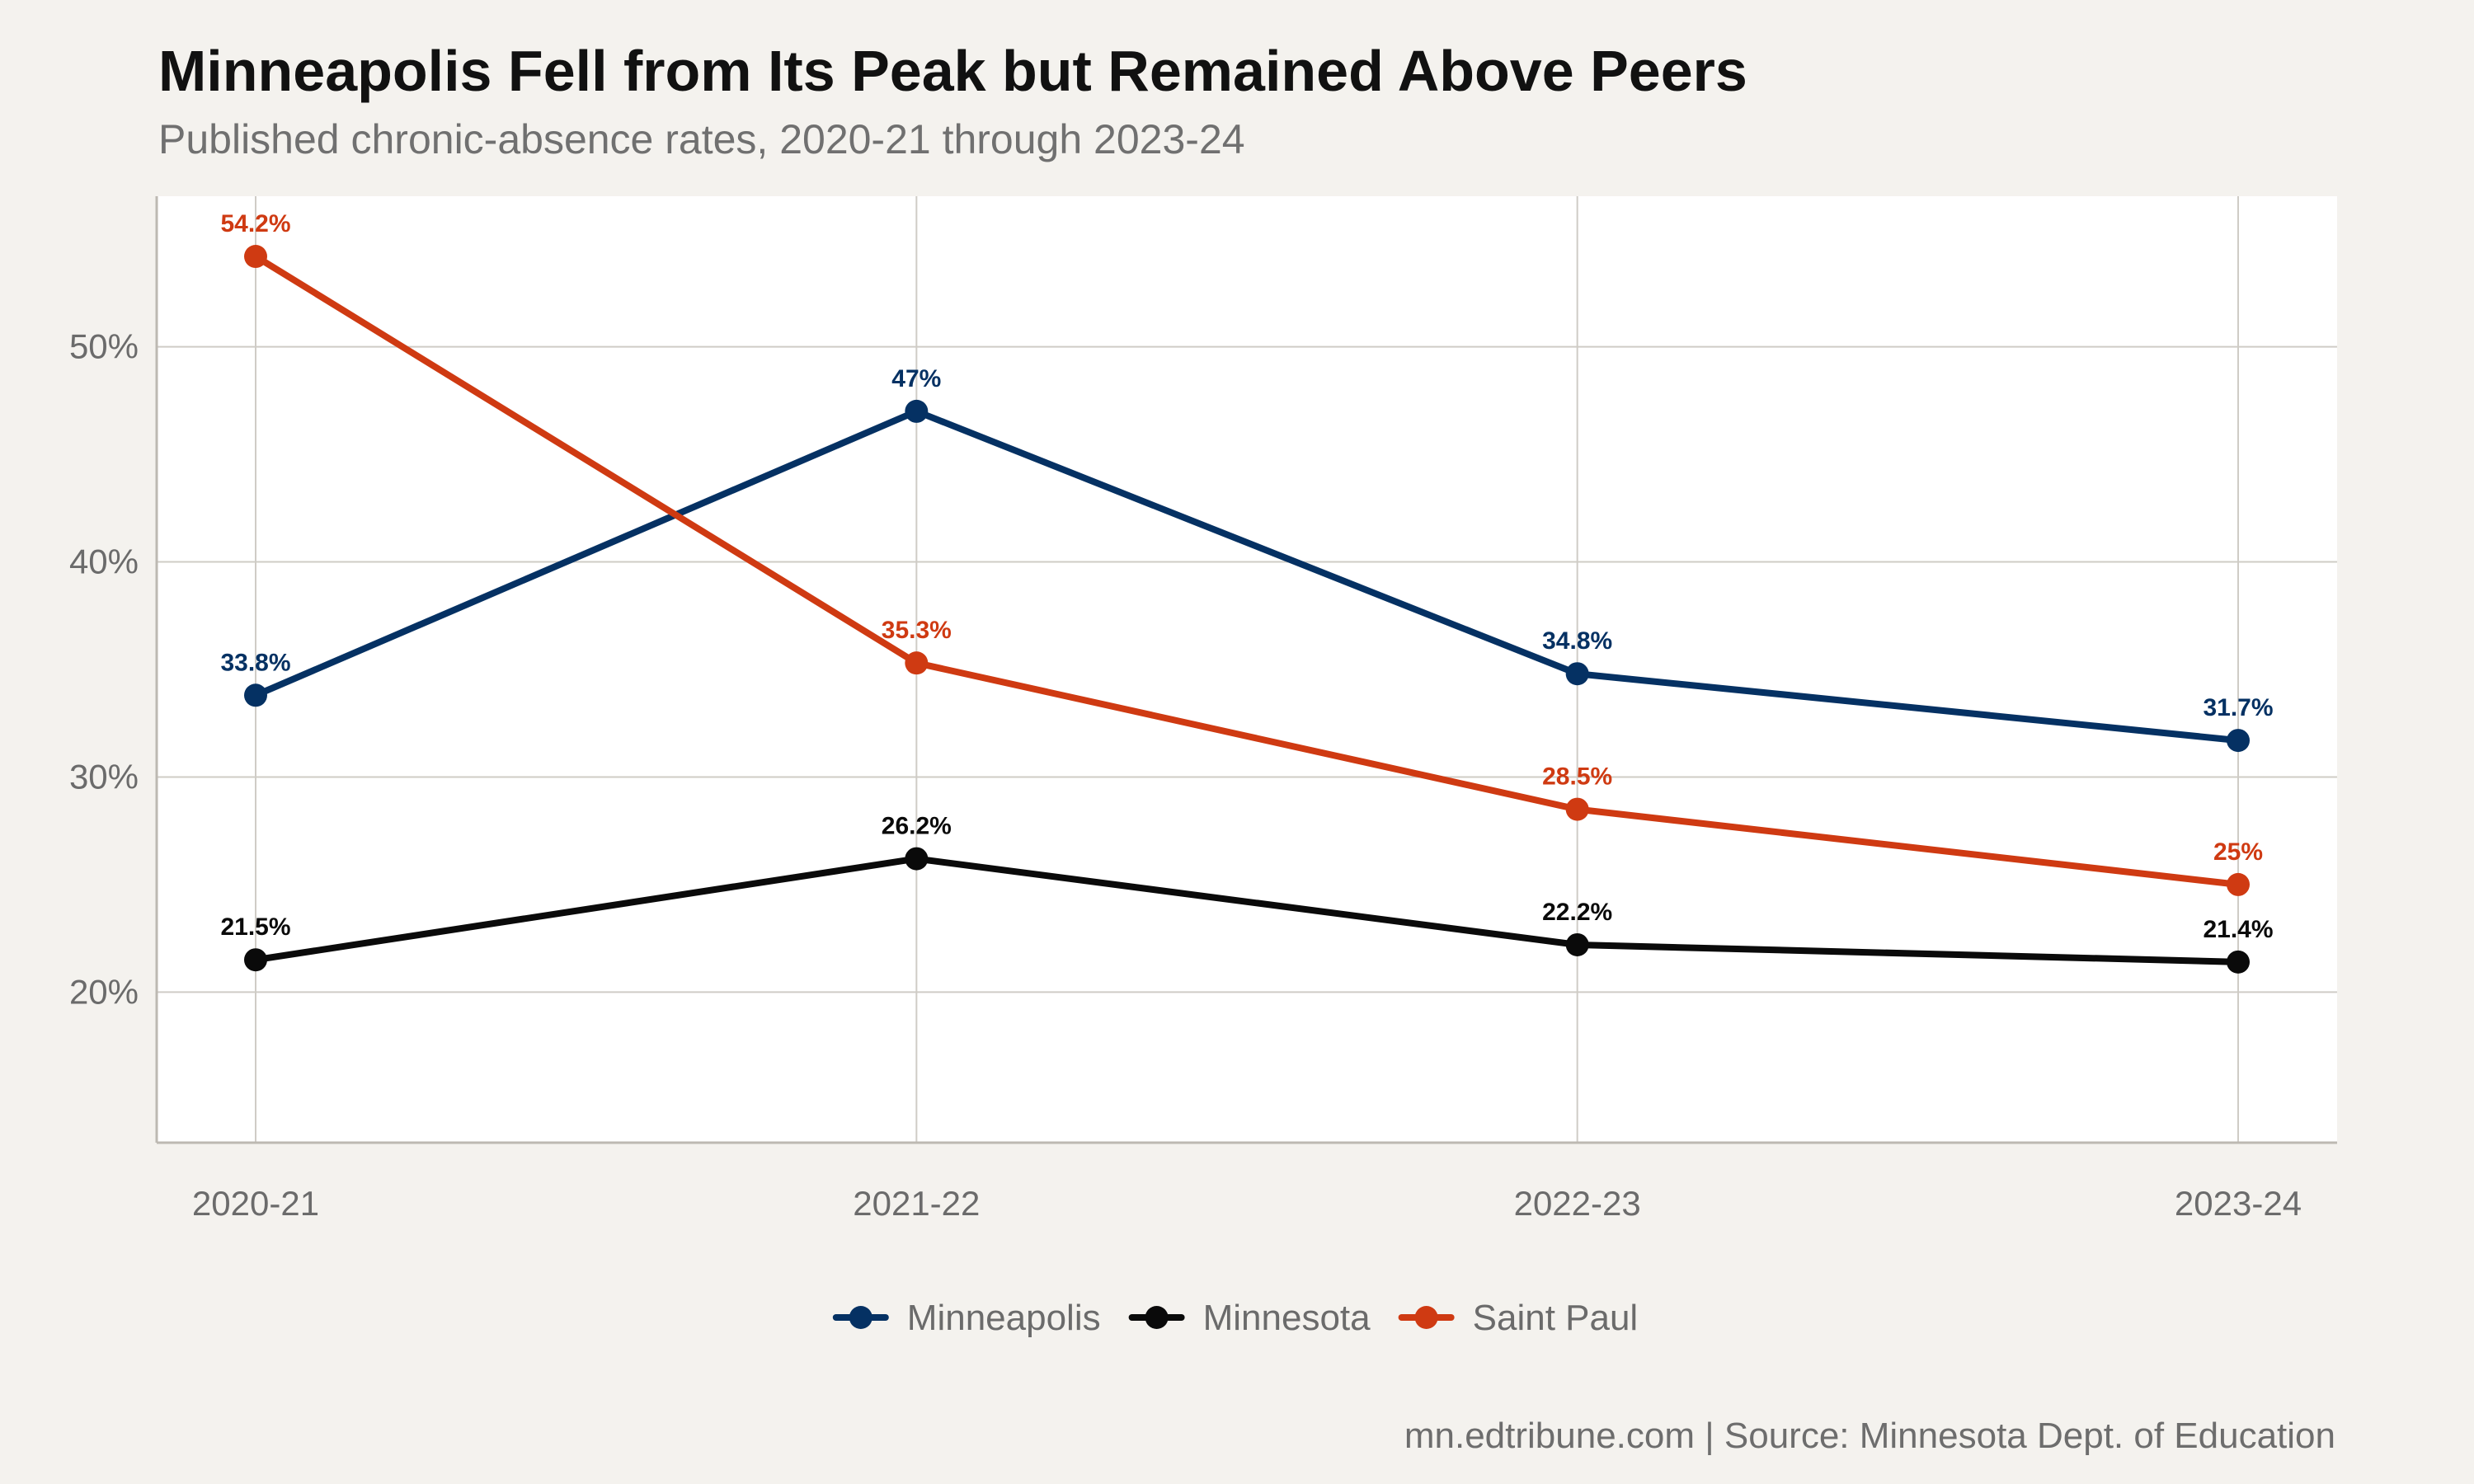  I want to click on y-tick-label: 20%, so click(104, 991).